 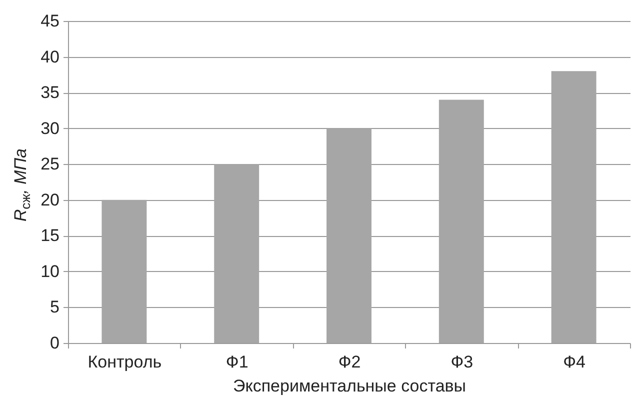 I want to click on x-tick-label: Ф1, so click(x=237, y=362).